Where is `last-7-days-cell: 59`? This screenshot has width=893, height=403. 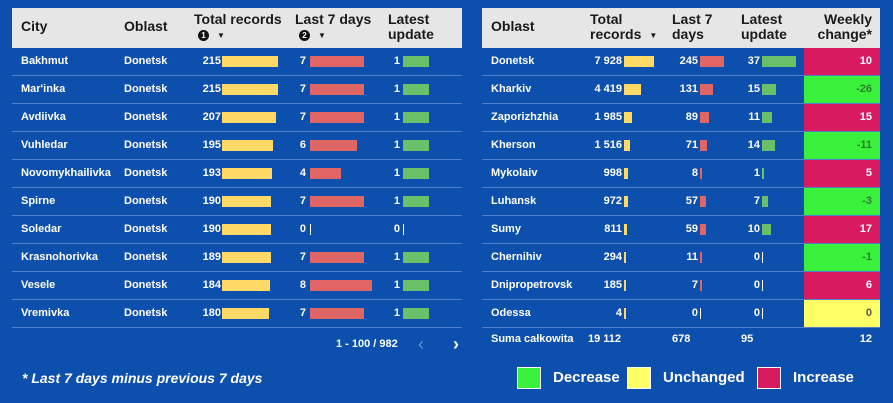 last-7-days-cell: 59 is located at coordinates (691, 229).